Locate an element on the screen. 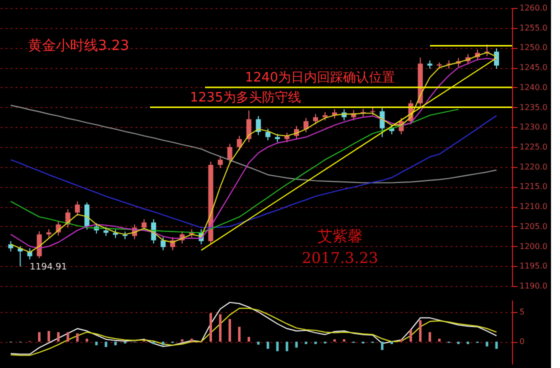  y-tick-label: 1225.0 is located at coordinates (534, 147).